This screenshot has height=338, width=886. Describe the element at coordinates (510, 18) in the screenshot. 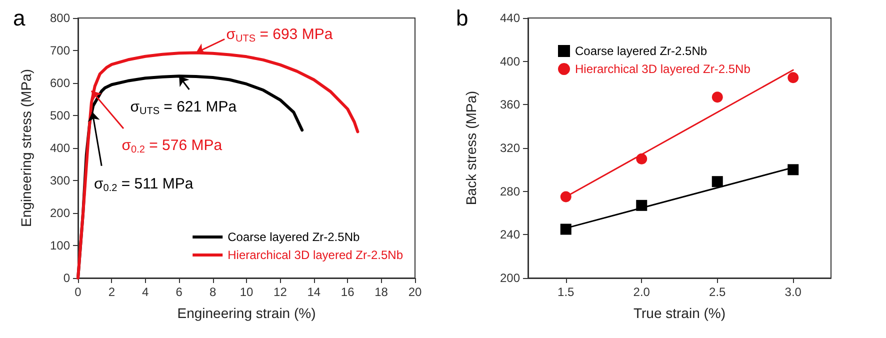

I see `y-tick-label: 440` at that location.